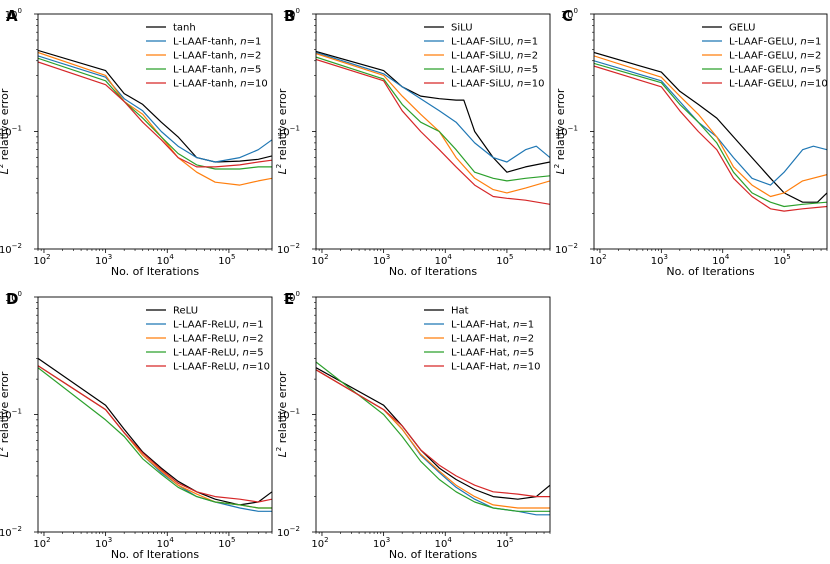  I want to click on legend-label-4: L-LAAF-tanh, n=10, so click(220, 84).